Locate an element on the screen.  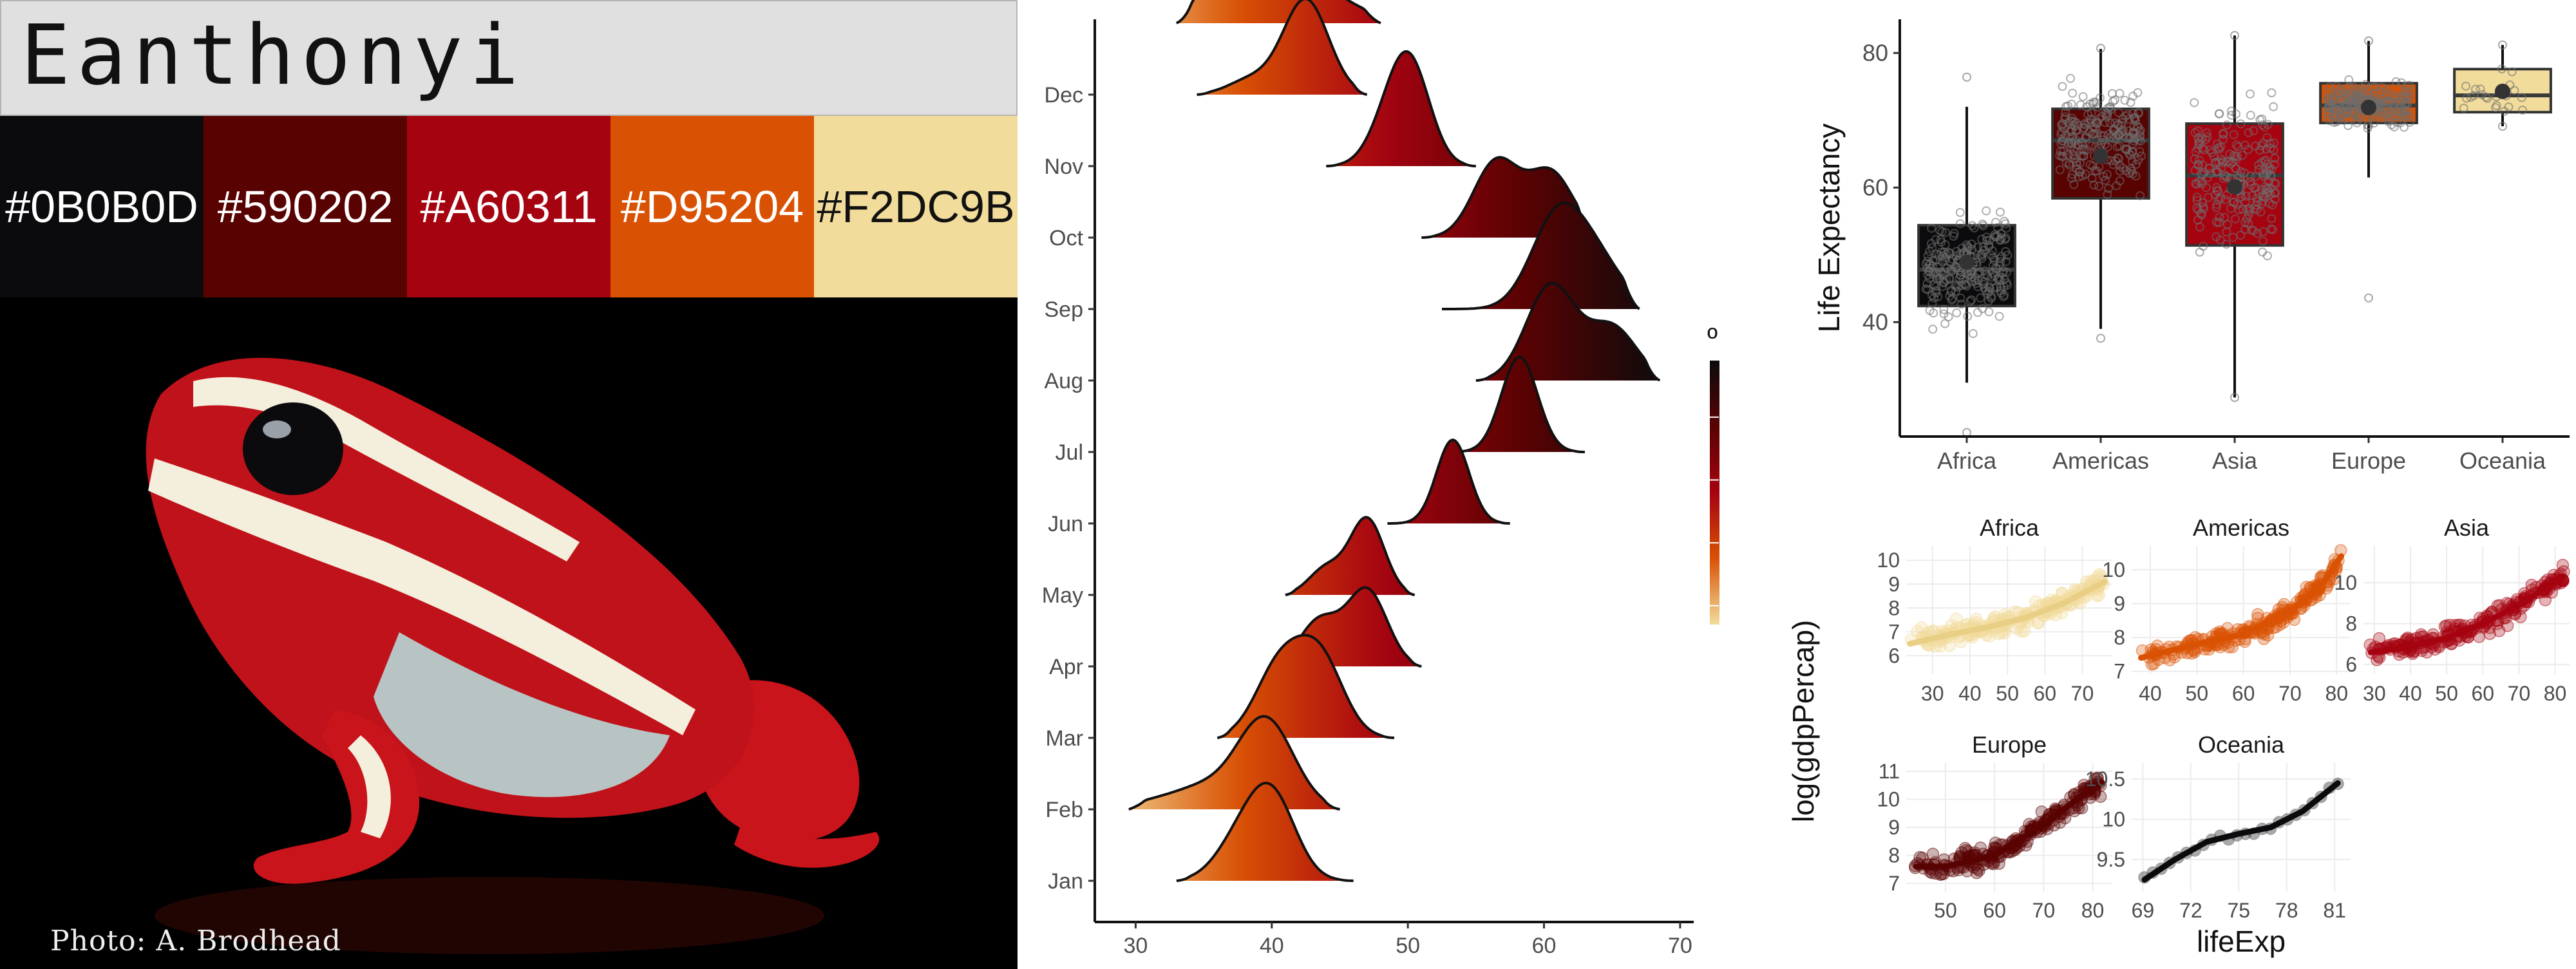
facet-strip-label: Oceania is located at coordinates (2241, 744).